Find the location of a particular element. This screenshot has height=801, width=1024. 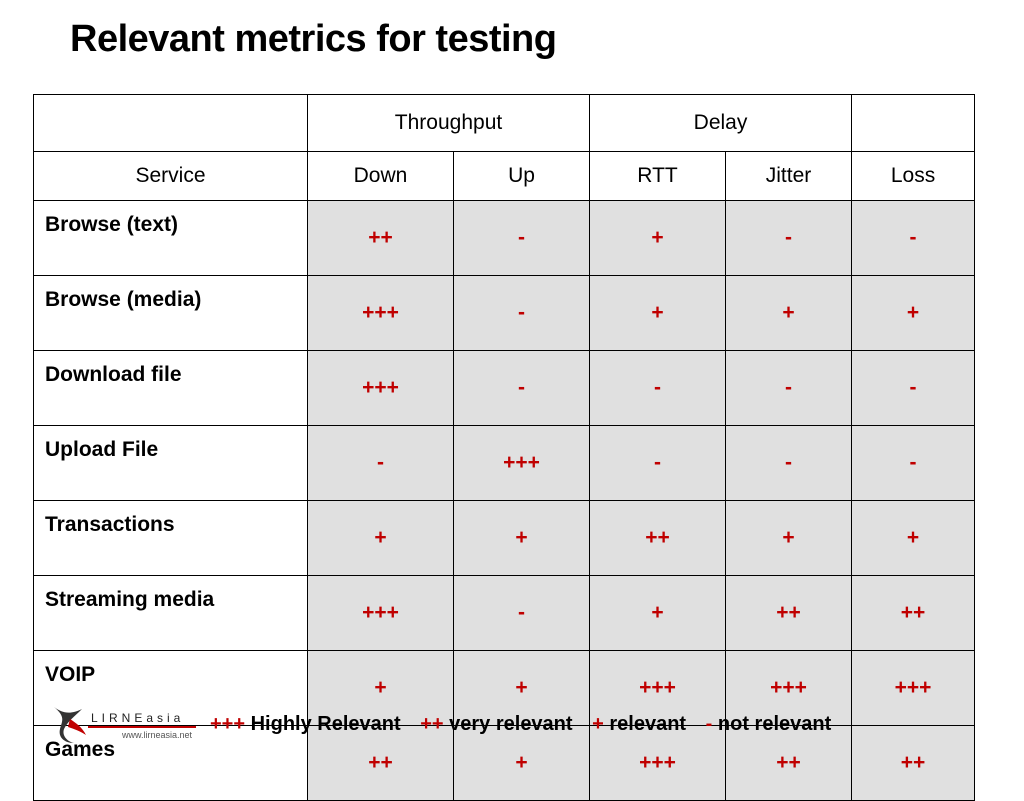

table-row: Upload File - +++ - - - is located at coordinates (504, 463).